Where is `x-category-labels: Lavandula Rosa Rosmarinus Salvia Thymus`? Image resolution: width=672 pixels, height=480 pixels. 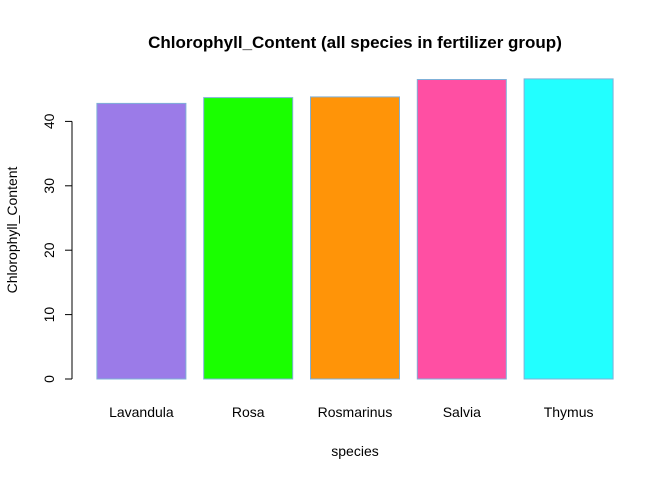
x-category-labels: Lavandula Rosa Rosmarinus Salvia Thymus is located at coordinates (351, 412).